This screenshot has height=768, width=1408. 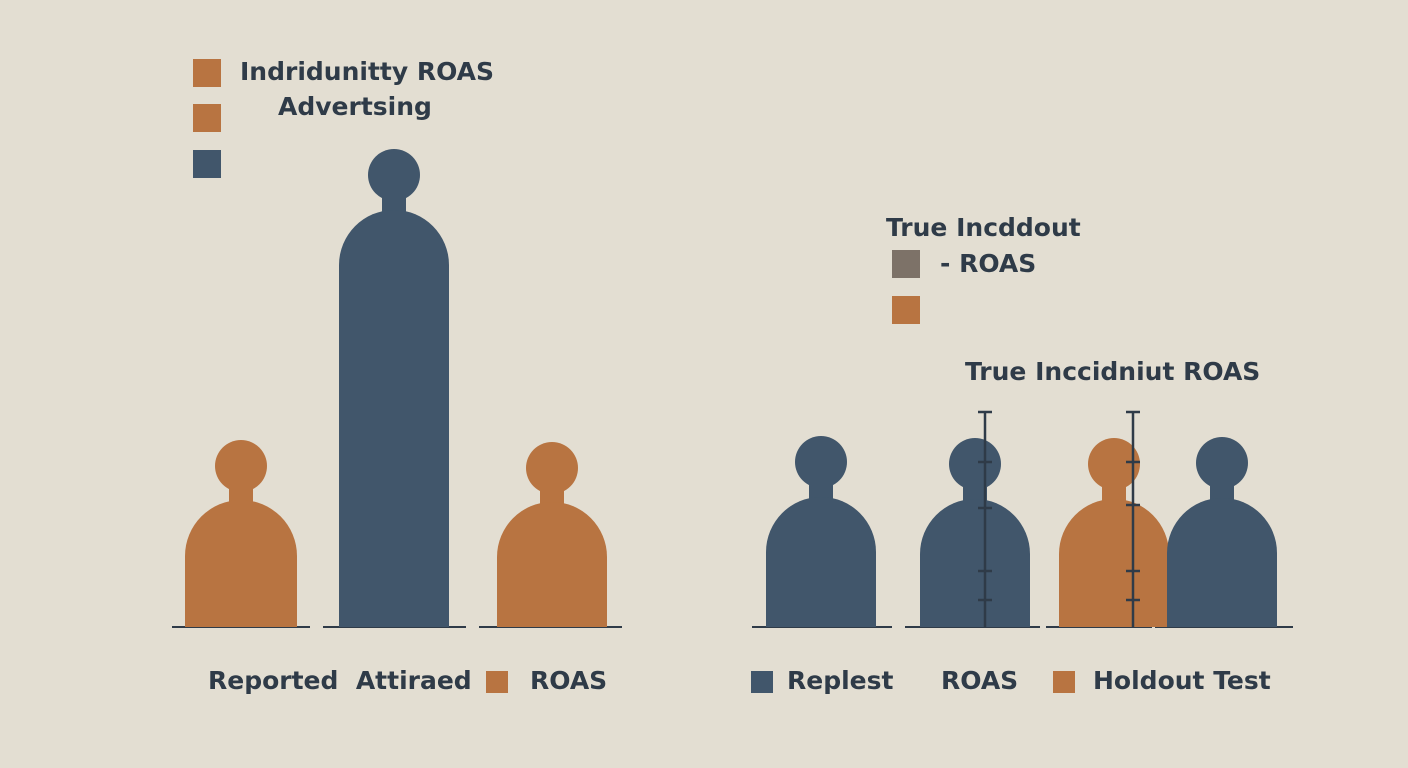 What do you see at coordinates (988, 263) in the screenshot?
I see `right-legend-item: - ROAS` at bounding box center [988, 263].